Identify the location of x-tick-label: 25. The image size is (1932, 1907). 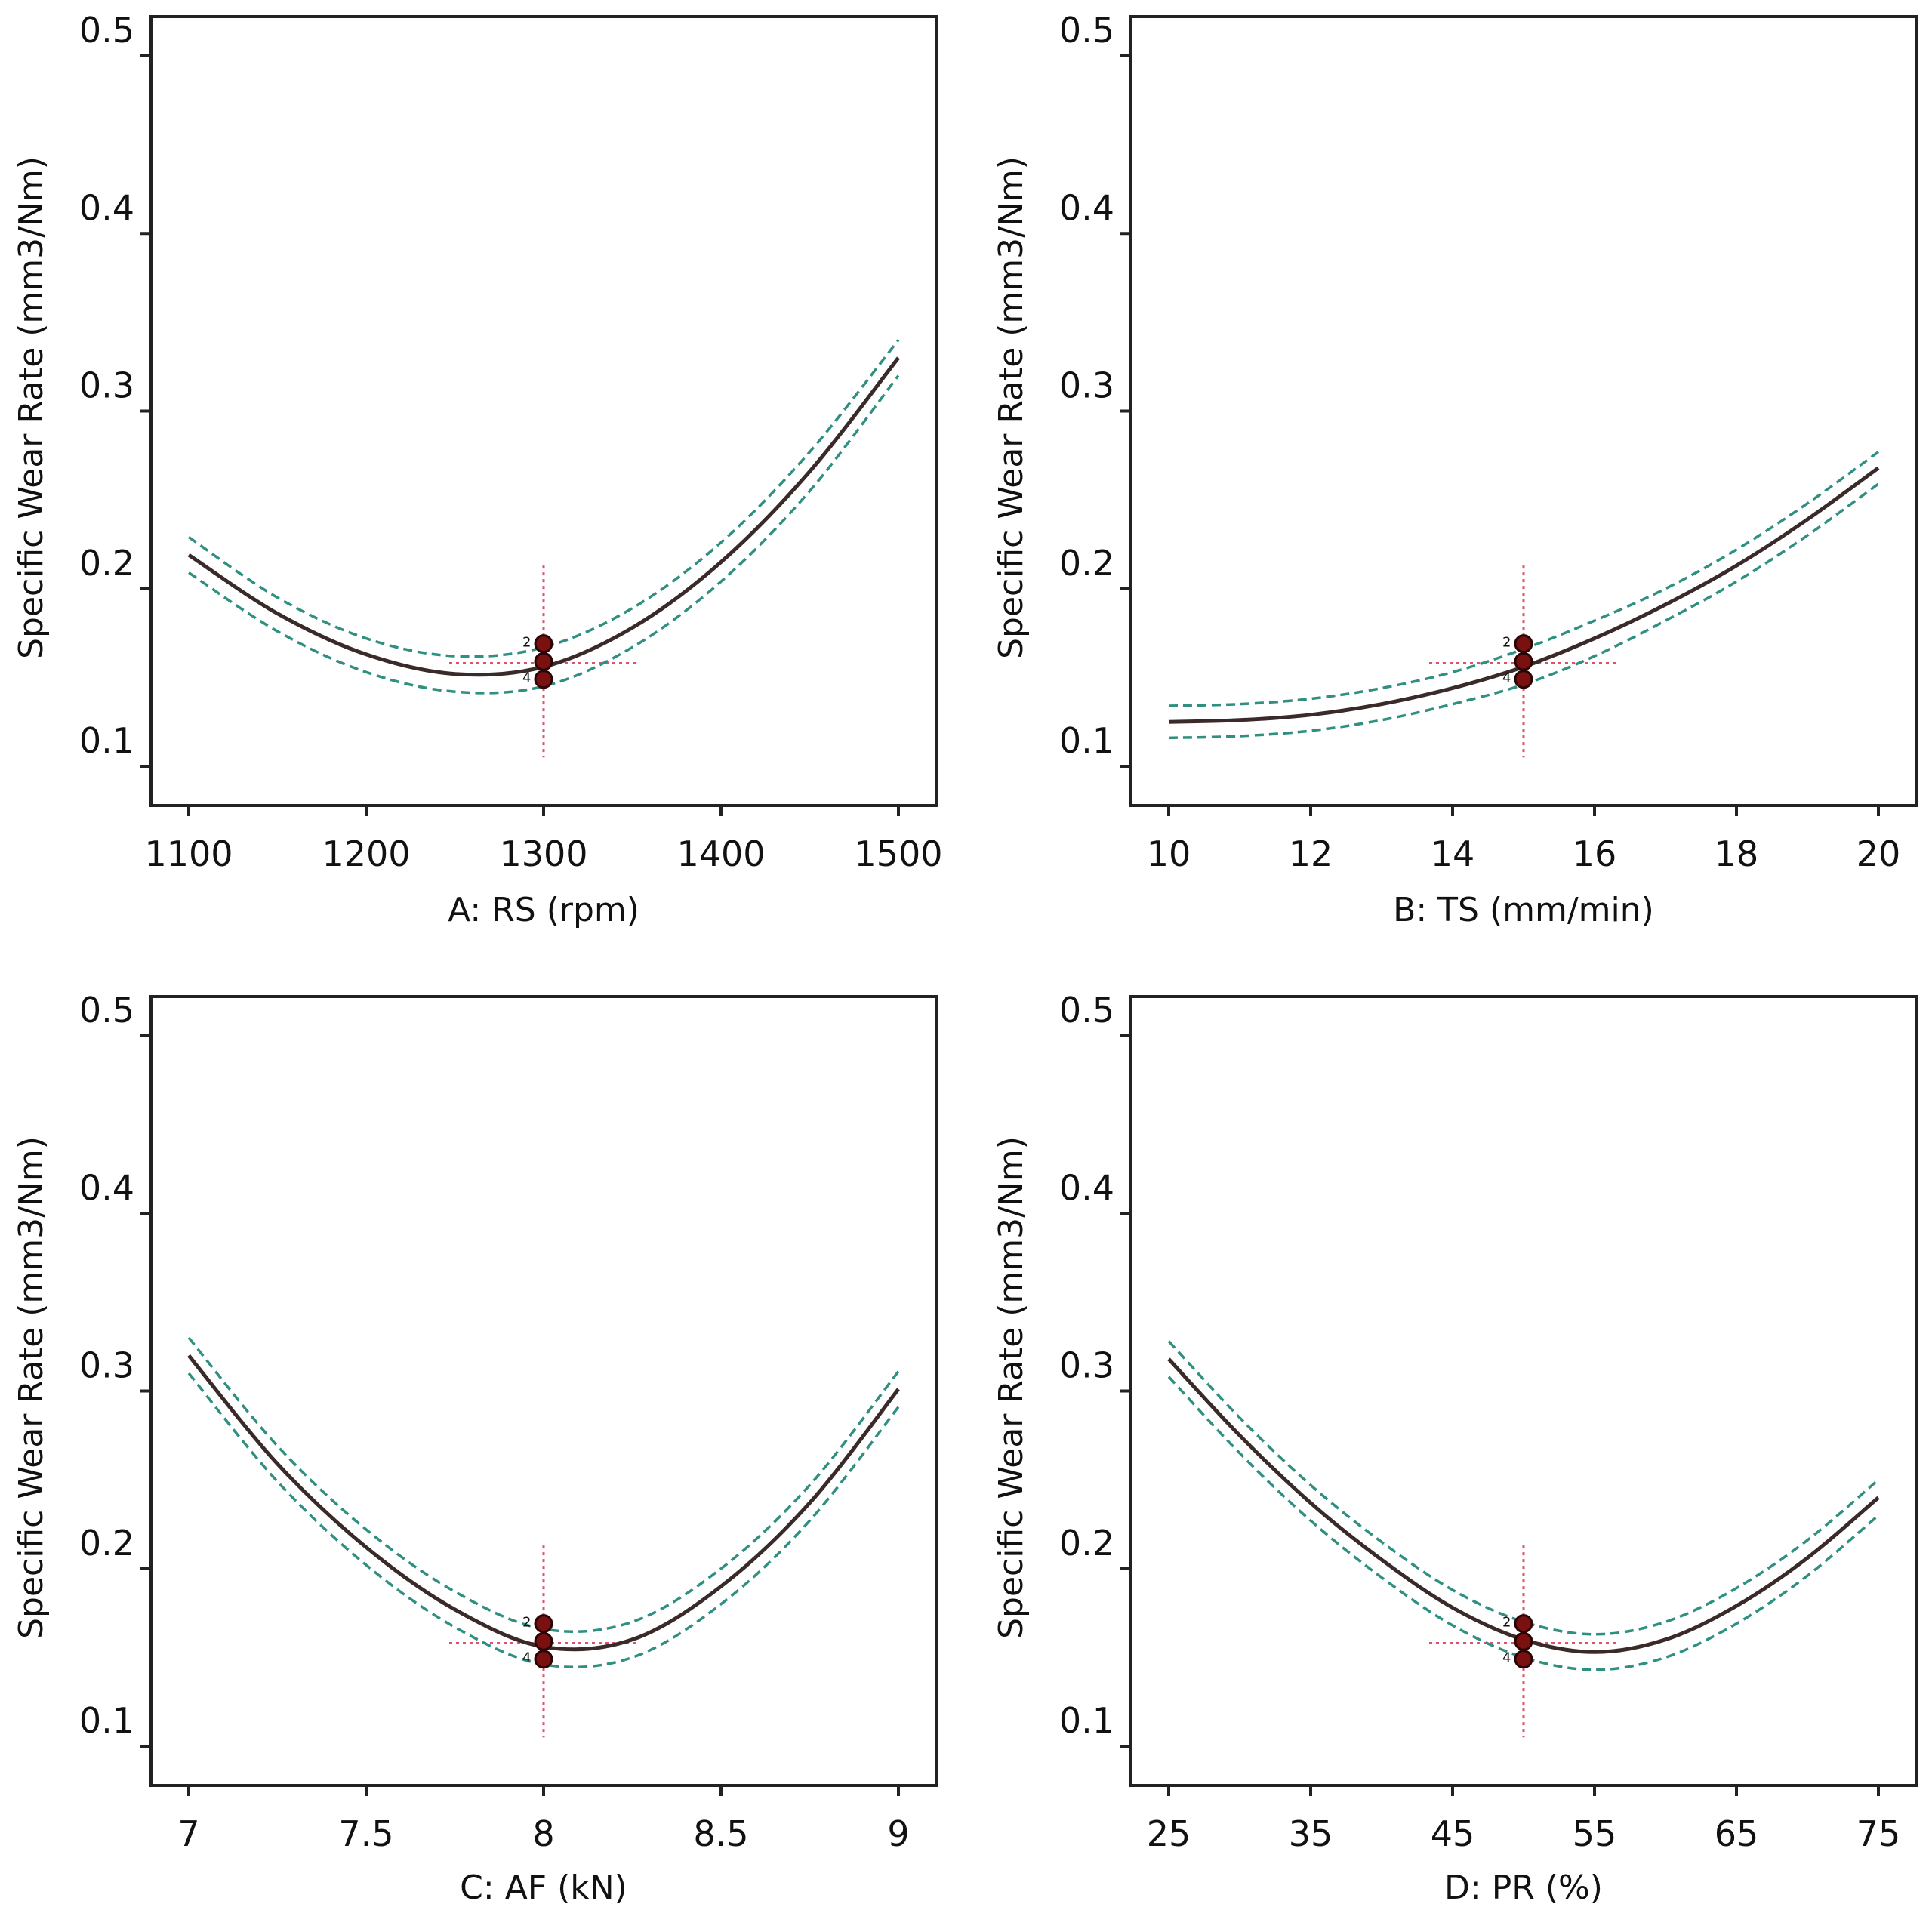
(1169, 1833).